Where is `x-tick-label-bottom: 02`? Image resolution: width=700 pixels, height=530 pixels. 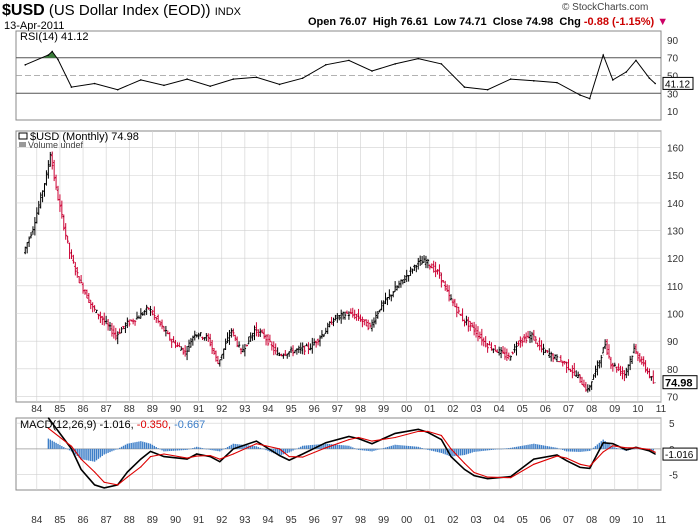
x-tick-label-bottom: 02 is located at coordinates (453, 520).